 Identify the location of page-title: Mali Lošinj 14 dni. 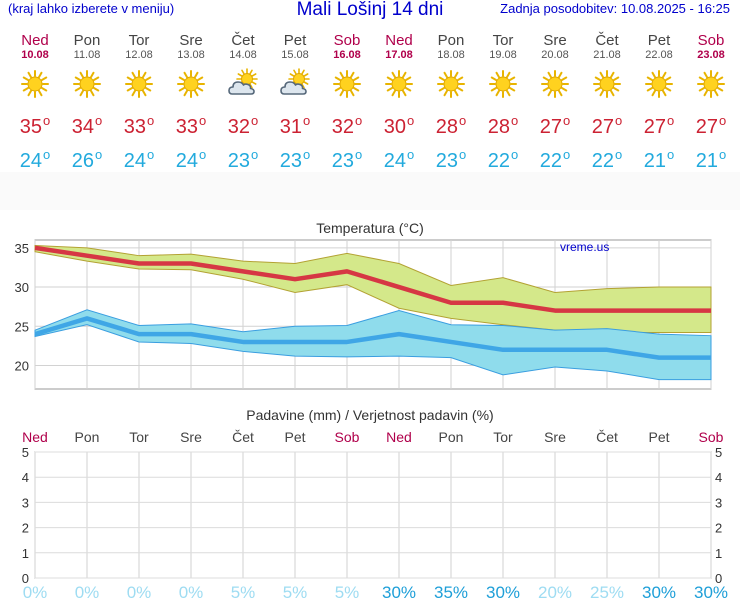
(370, 10).